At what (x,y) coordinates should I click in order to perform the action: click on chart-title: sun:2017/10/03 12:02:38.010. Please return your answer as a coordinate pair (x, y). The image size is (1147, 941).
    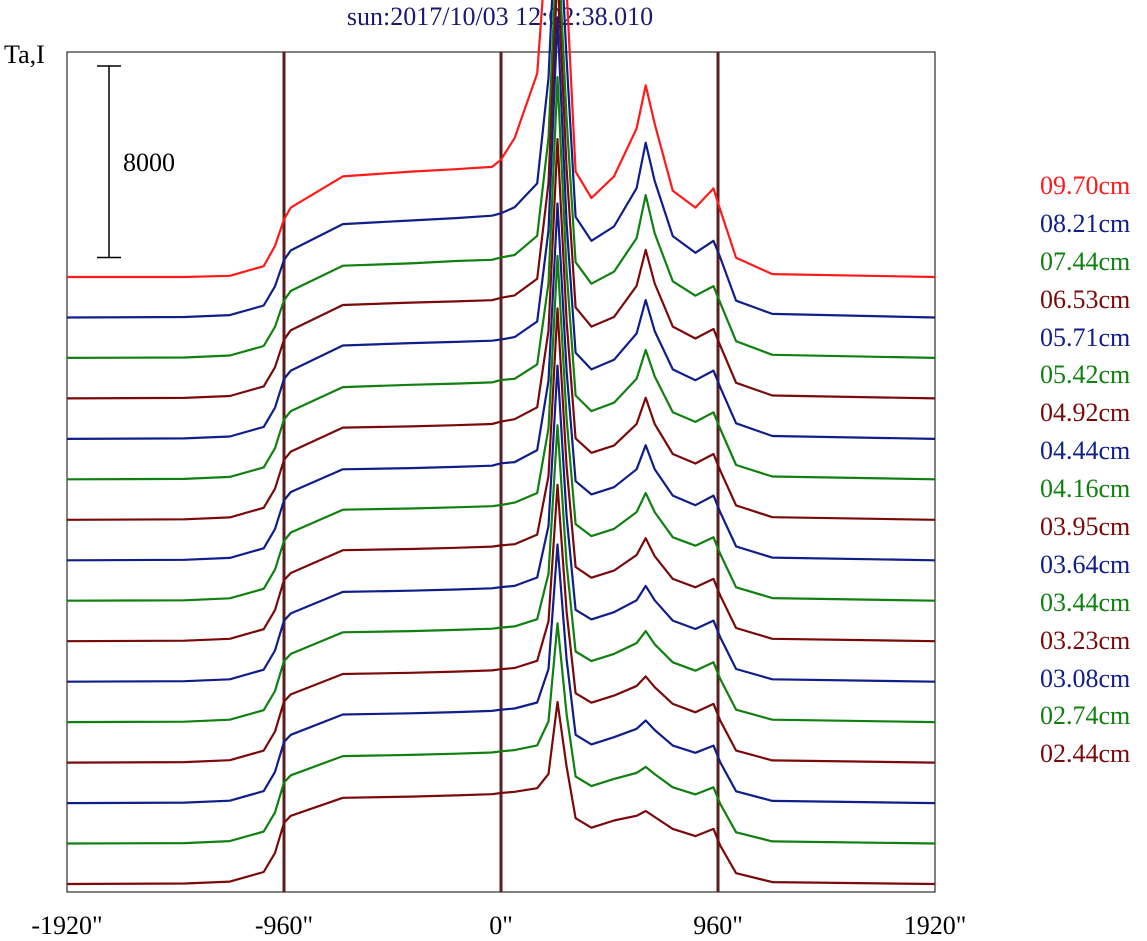
    Looking at the image, I should click on (500, 16).